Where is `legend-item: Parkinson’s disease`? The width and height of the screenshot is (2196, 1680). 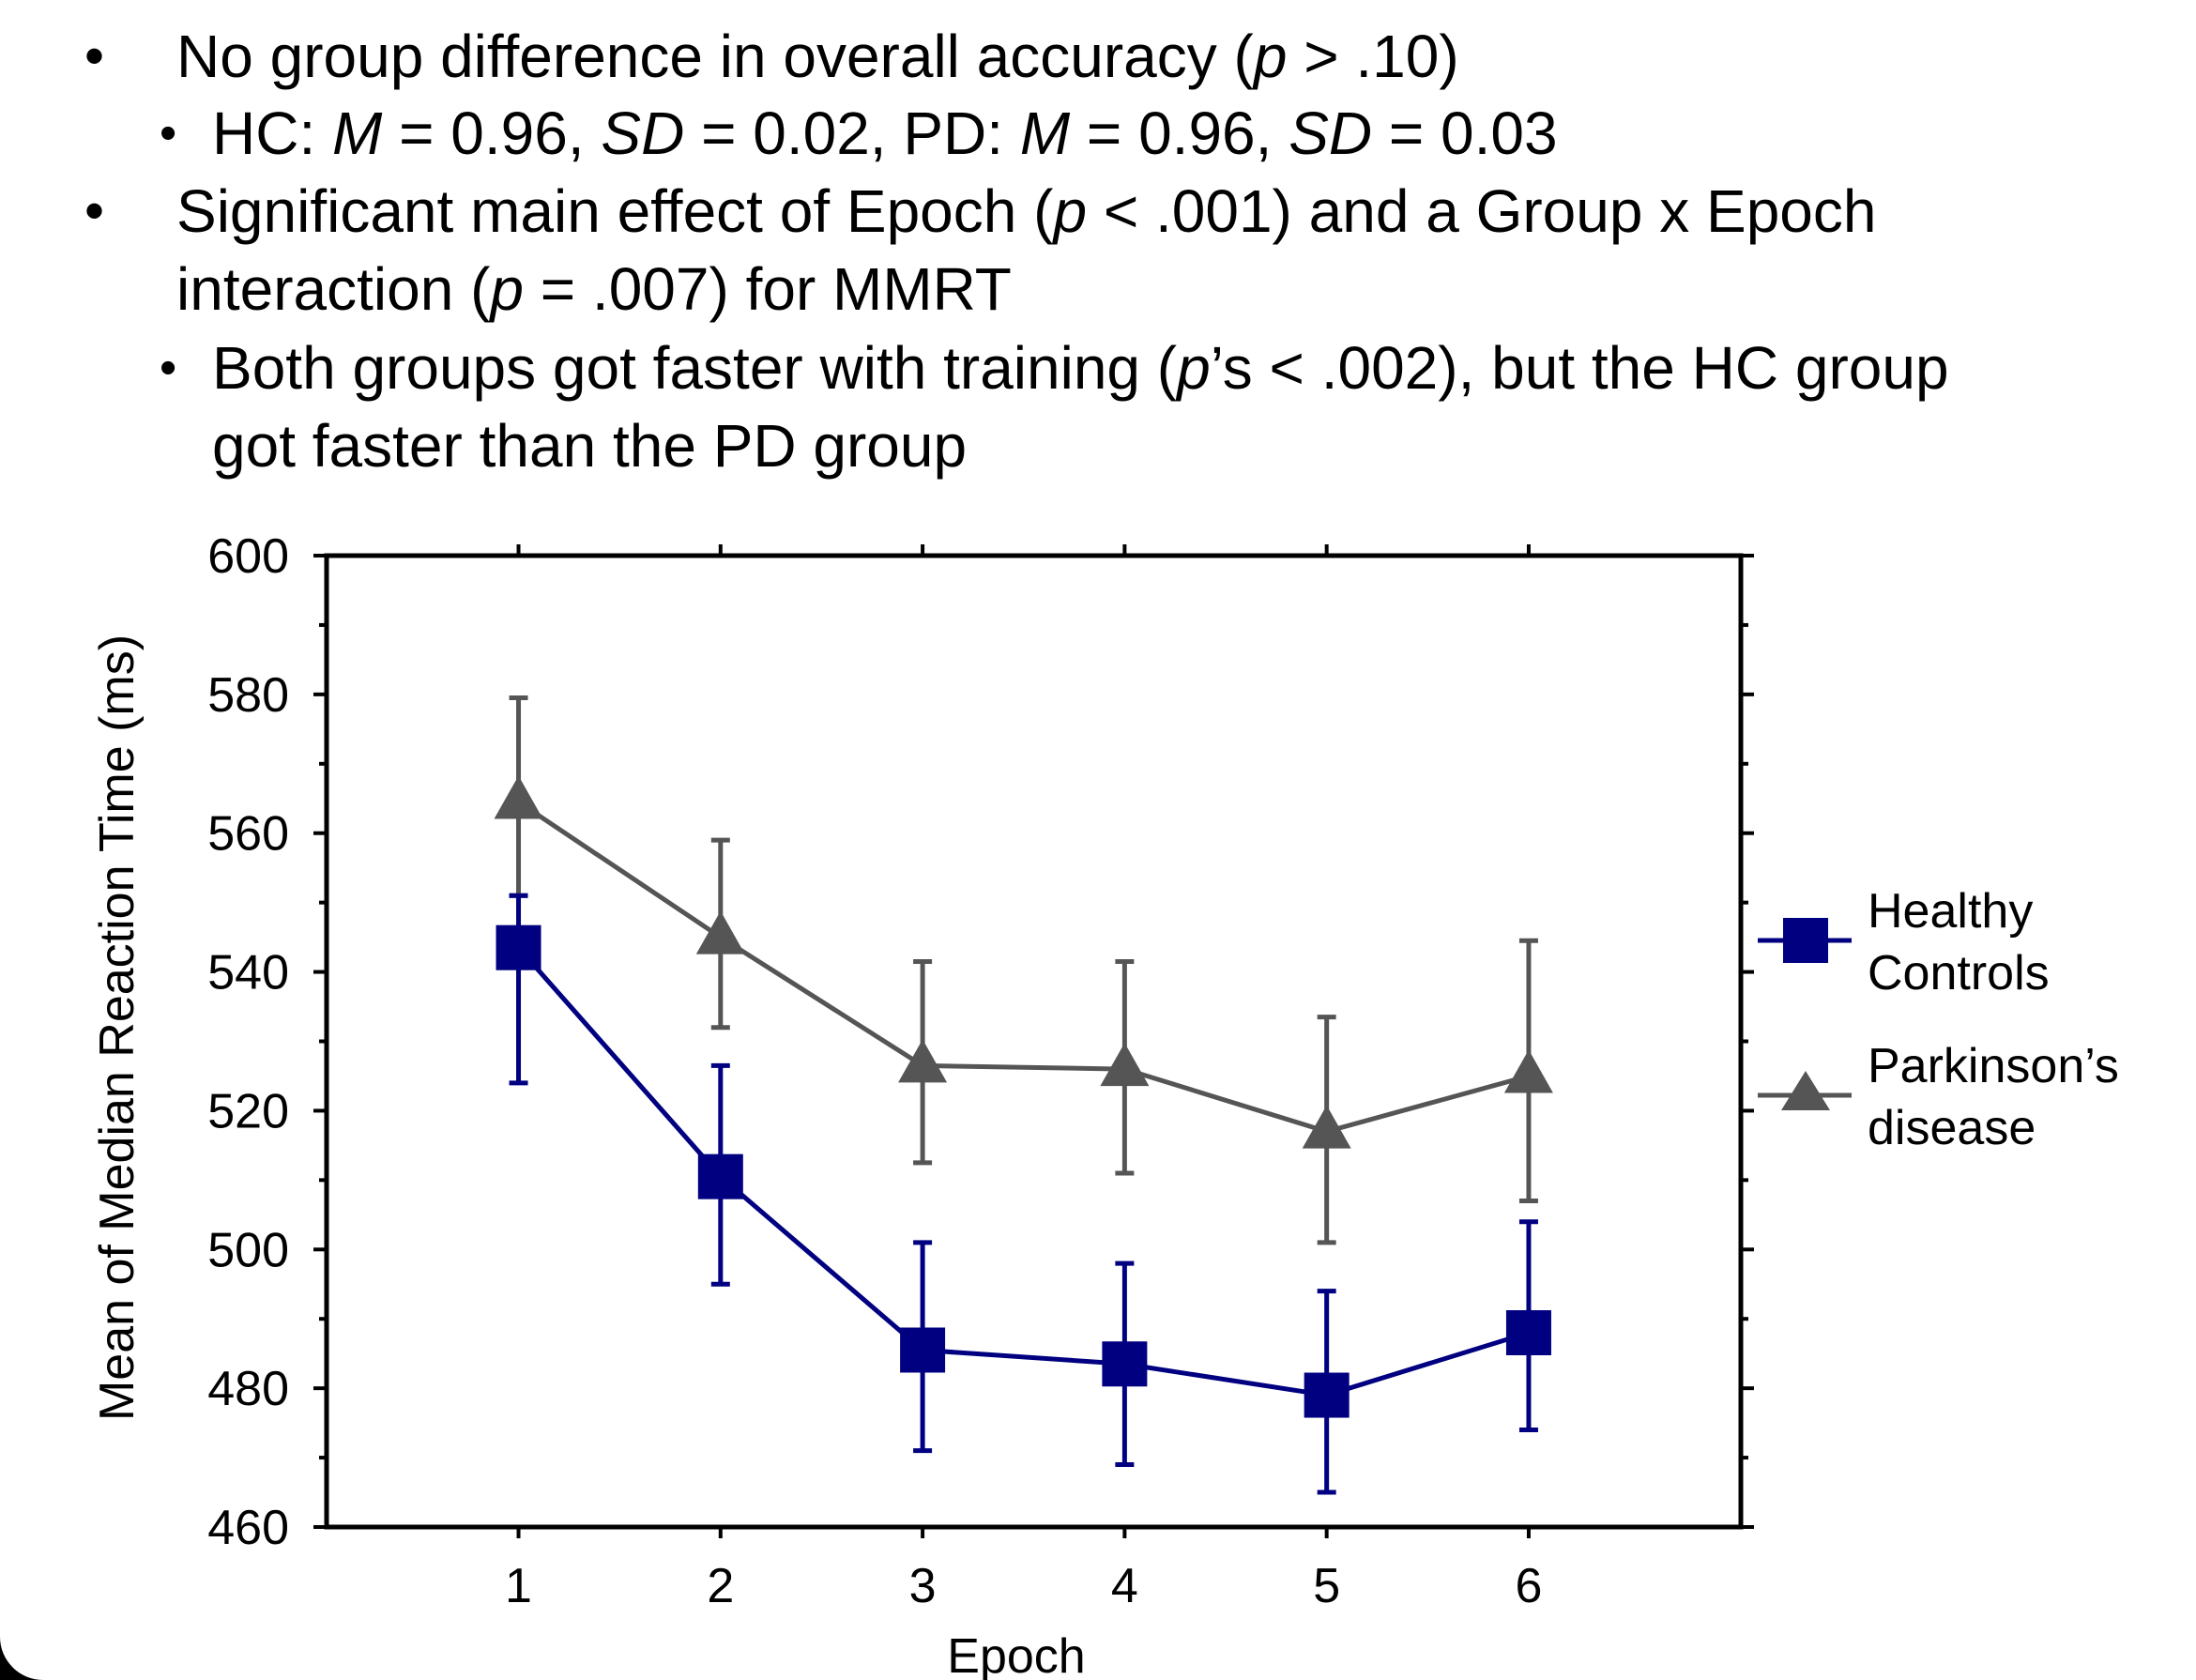
legend-item: Parkinson’s disease is located at coordinates (1938, 1097).